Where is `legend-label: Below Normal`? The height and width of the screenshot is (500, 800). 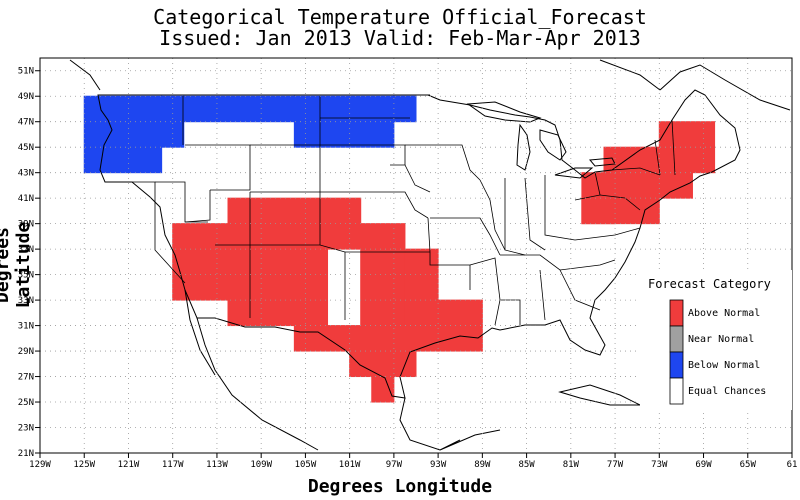
legend-label: Below Normal is located at coordinates (724, 365).